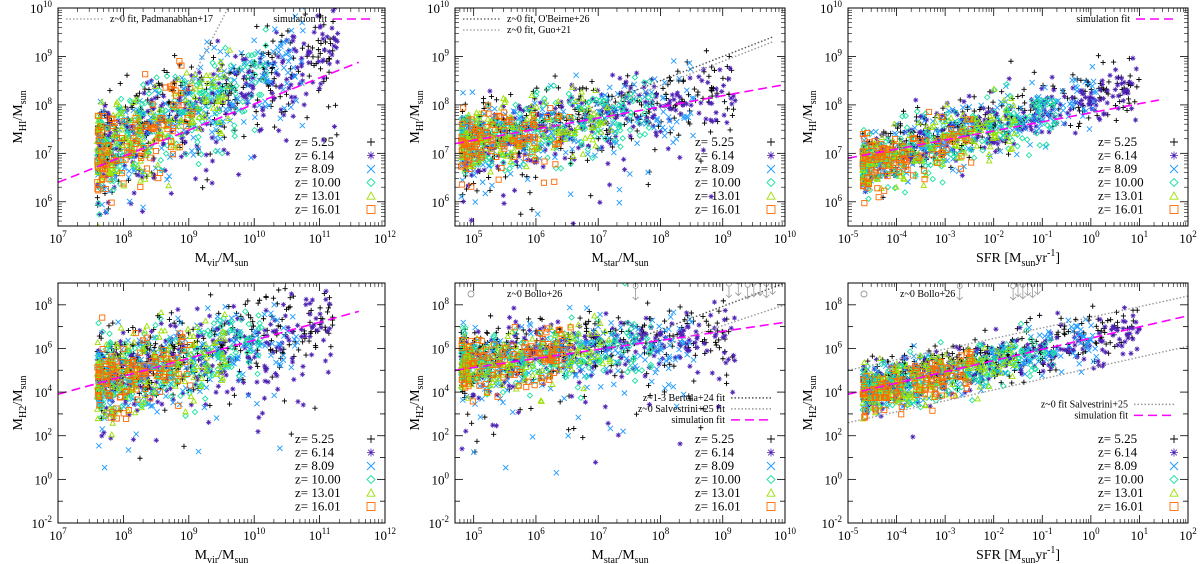 Image resolution: width=1200 pixels, height=564 pixels. What do you see at coordinates (439, 522) in the screenshot?
I see `y-tick-label: 10⁻²` at bounding box center [439, 522].